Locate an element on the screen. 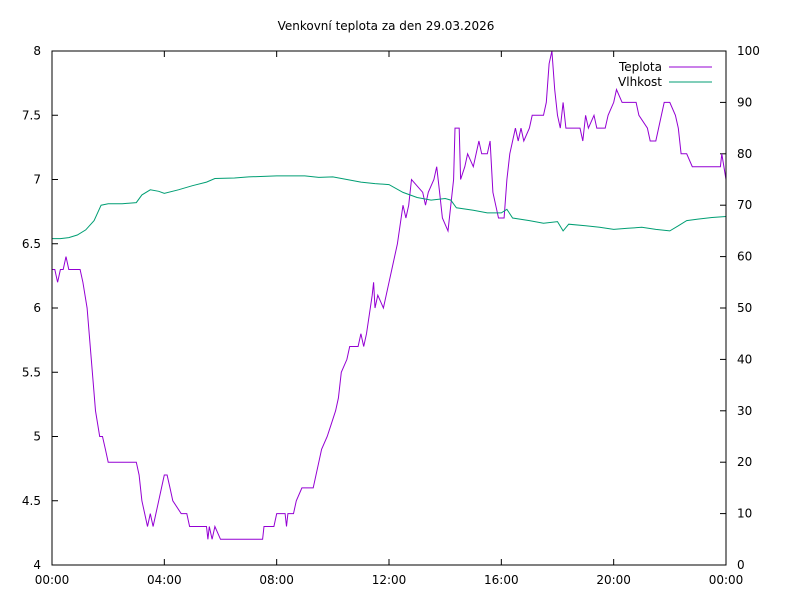 This screenshot has width=800, height=600. y-right-tick-label: 40 is located at coordinates (744, 359).